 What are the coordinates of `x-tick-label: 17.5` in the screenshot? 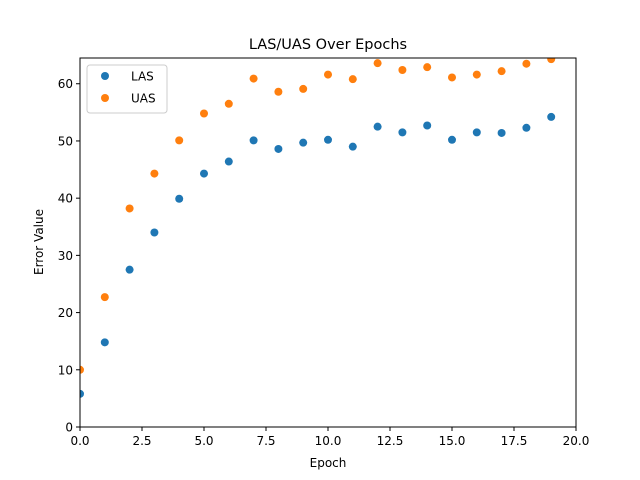 It's located at (514, 441).